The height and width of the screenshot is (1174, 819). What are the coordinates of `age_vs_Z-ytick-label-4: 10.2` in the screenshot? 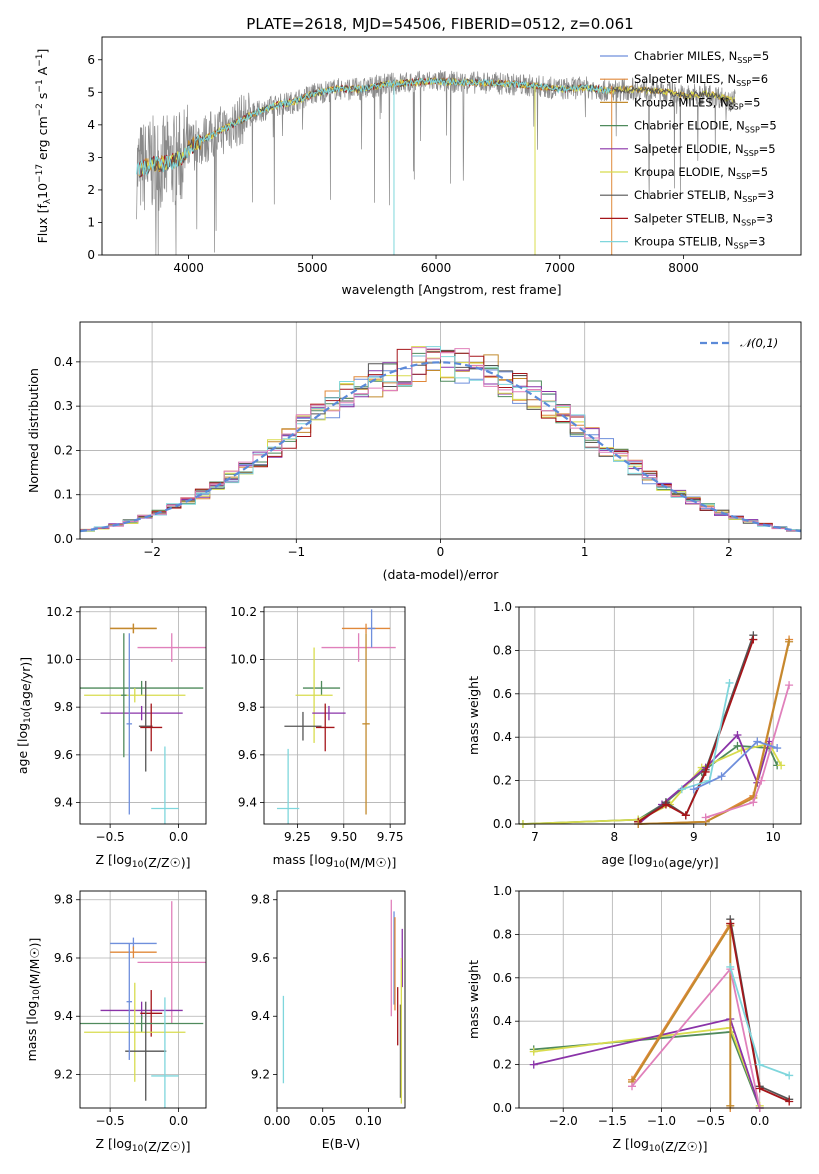 It's located at (59, 612).